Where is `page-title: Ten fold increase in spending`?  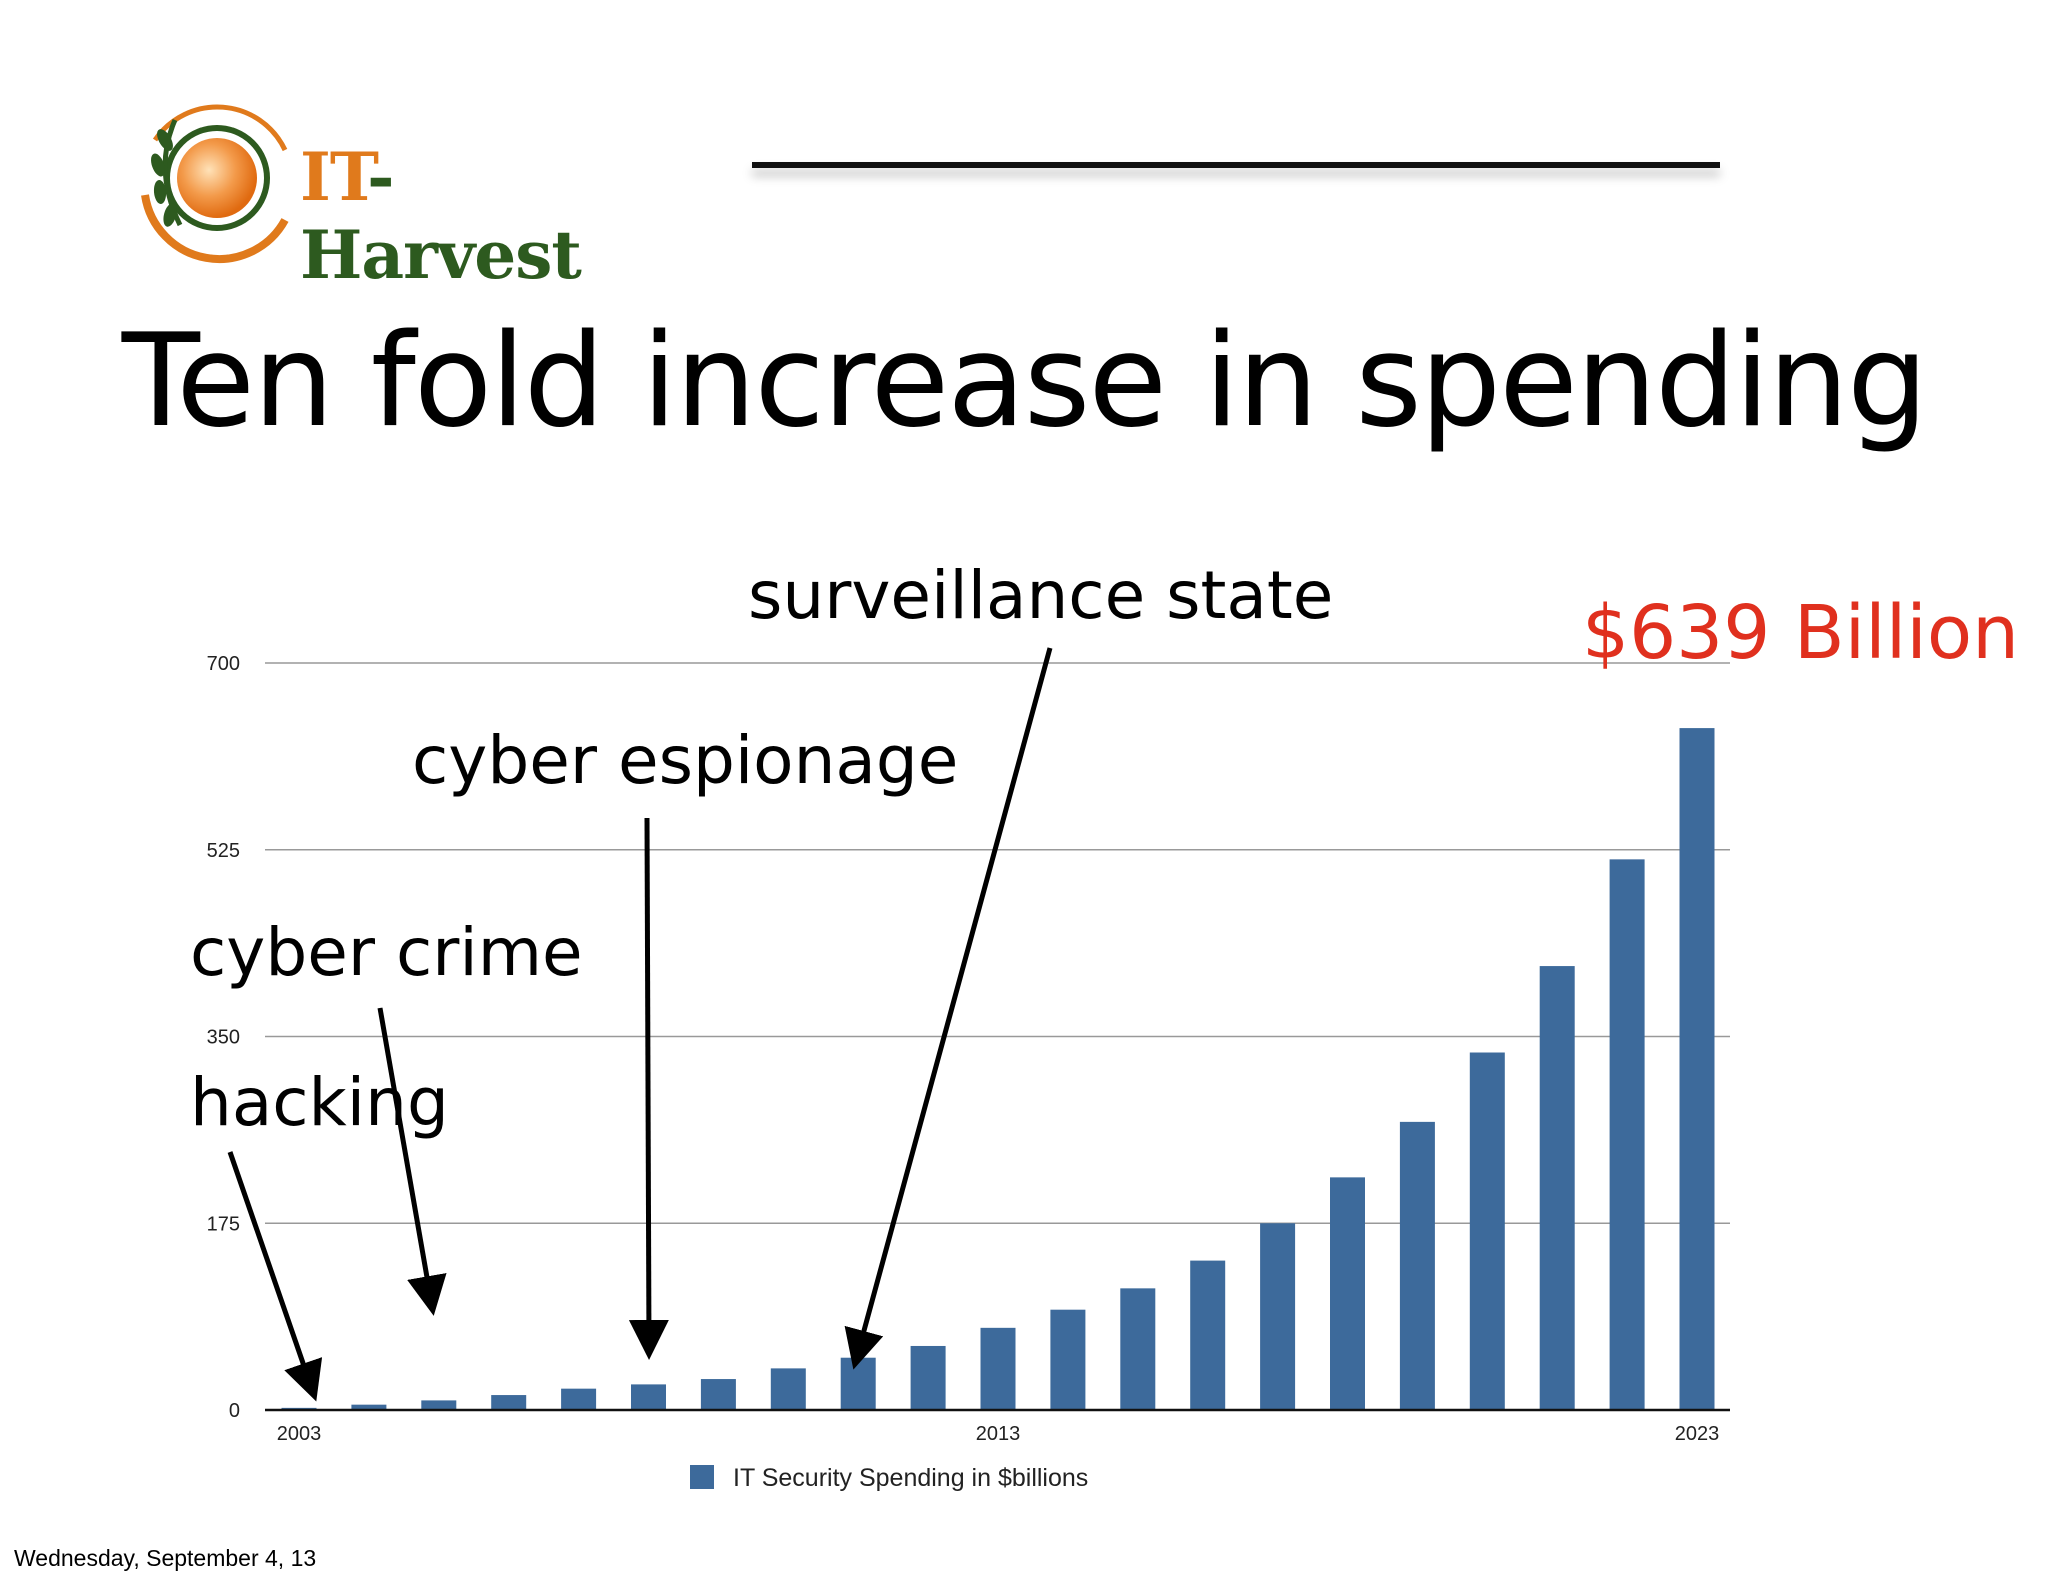 page-title: Ten fold increase in spending is located at coordinates (1024, 381).